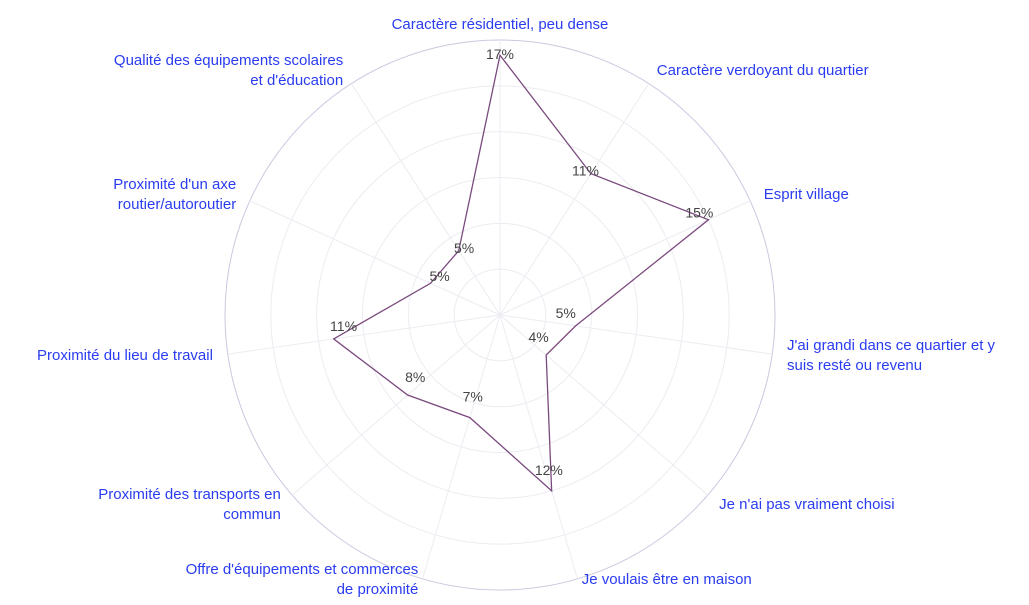  I want to click on value-label: 15%, so click(699, 213).